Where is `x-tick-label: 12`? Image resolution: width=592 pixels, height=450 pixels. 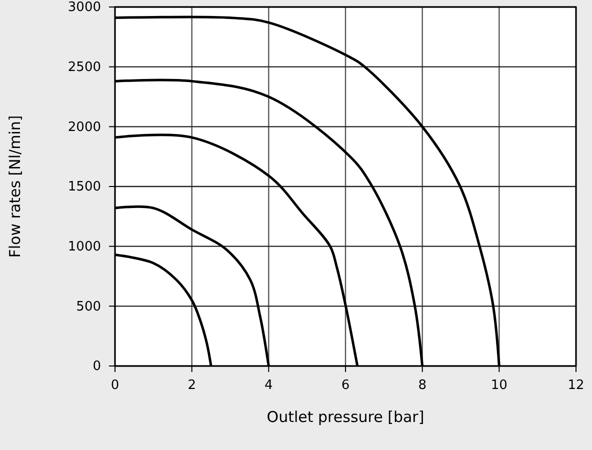 x-tick-label: 12 is located at coordinates (576, 386).